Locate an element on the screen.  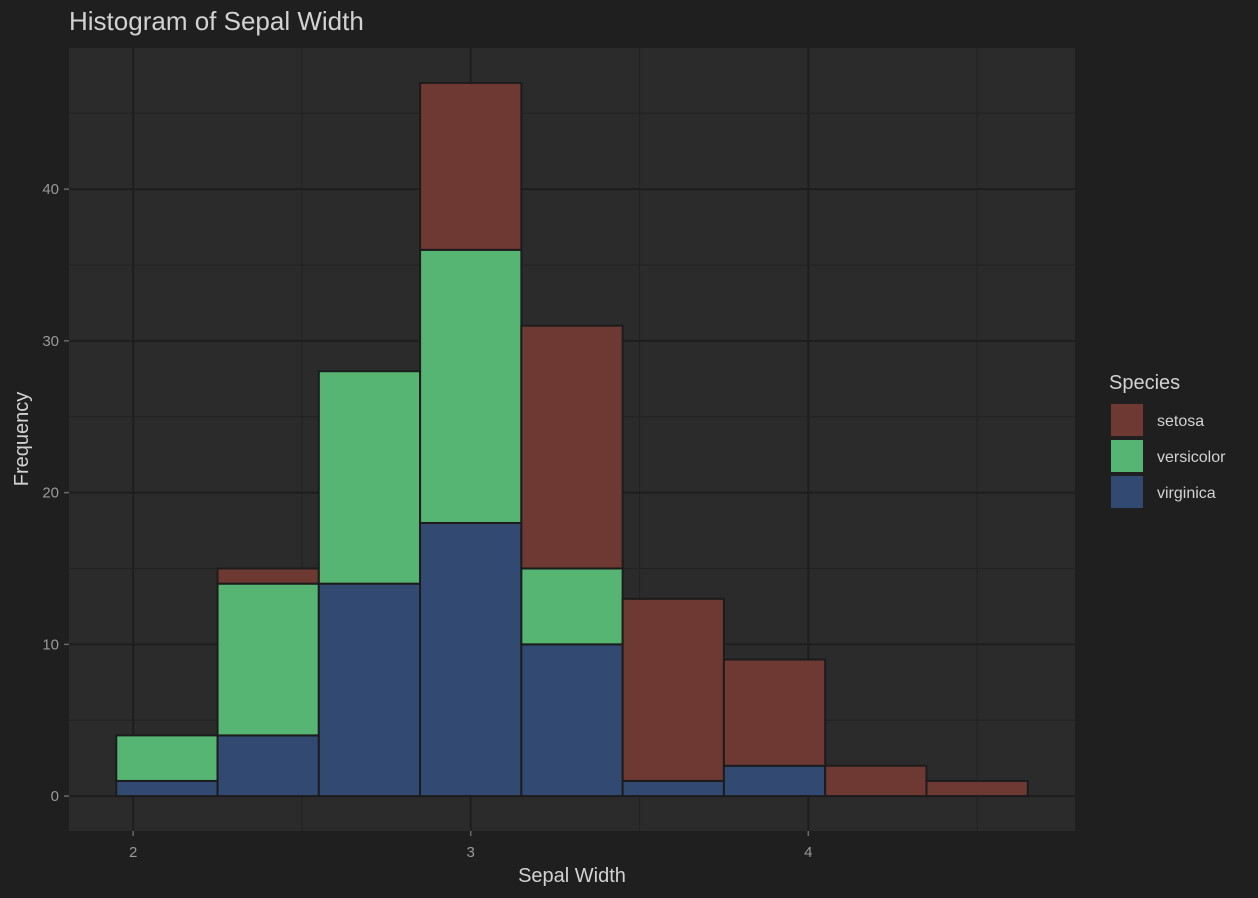
legend-key-virginica is located at coordinates (1127, 492).